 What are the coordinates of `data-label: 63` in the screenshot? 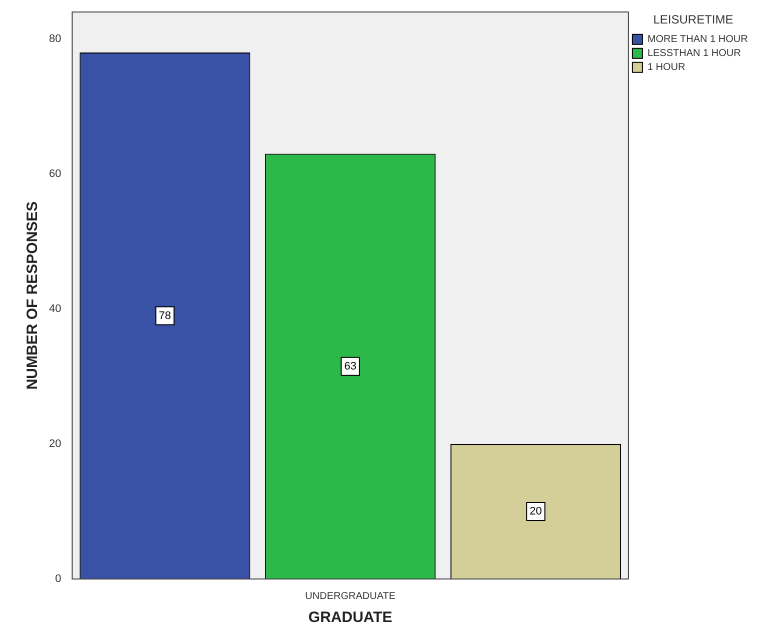 It's located at (350, 366).